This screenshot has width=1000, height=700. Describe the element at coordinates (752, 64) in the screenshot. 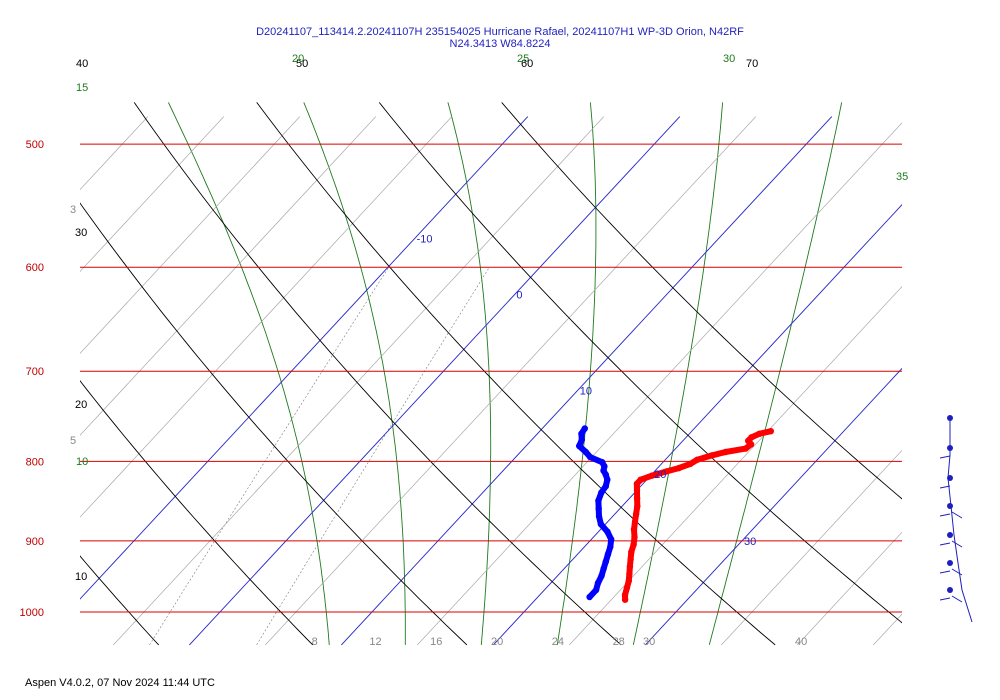

I see `dry-adiabat-label: 70` at that location.